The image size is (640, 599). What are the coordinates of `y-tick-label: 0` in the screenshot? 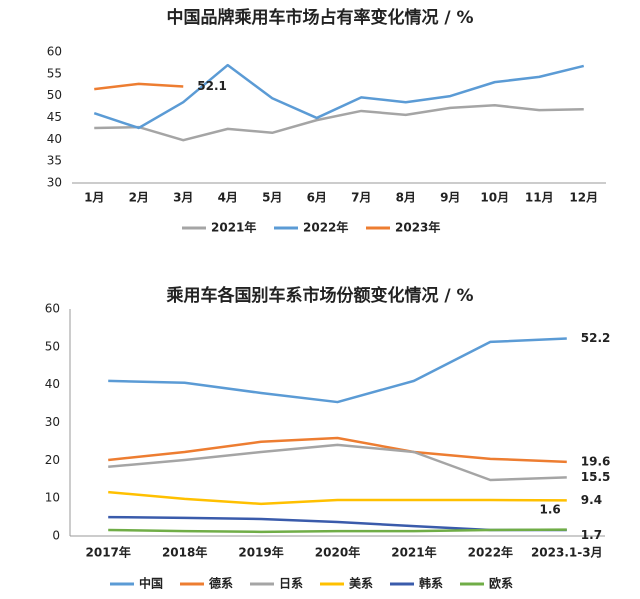 It's located at (56, 536).